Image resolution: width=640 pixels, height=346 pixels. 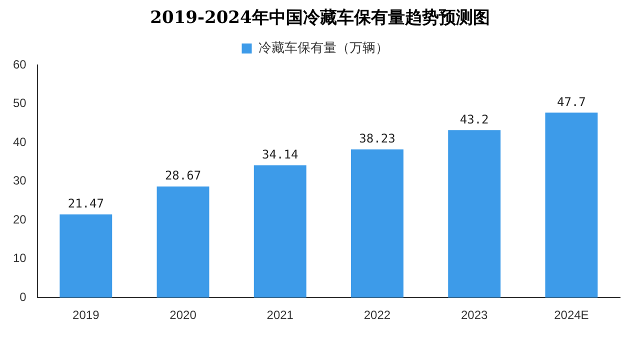 I want to click on legend-label: 冷藏车保有量（万辆）, so click(x=323, y=48).